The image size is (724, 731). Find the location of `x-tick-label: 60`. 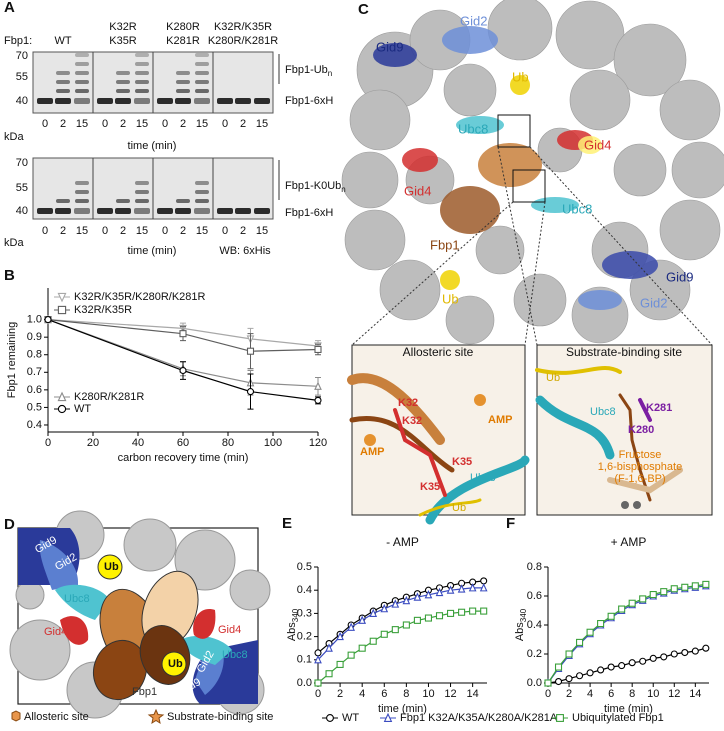

x-tick-label: 60 is located at coordinates (183, 443).